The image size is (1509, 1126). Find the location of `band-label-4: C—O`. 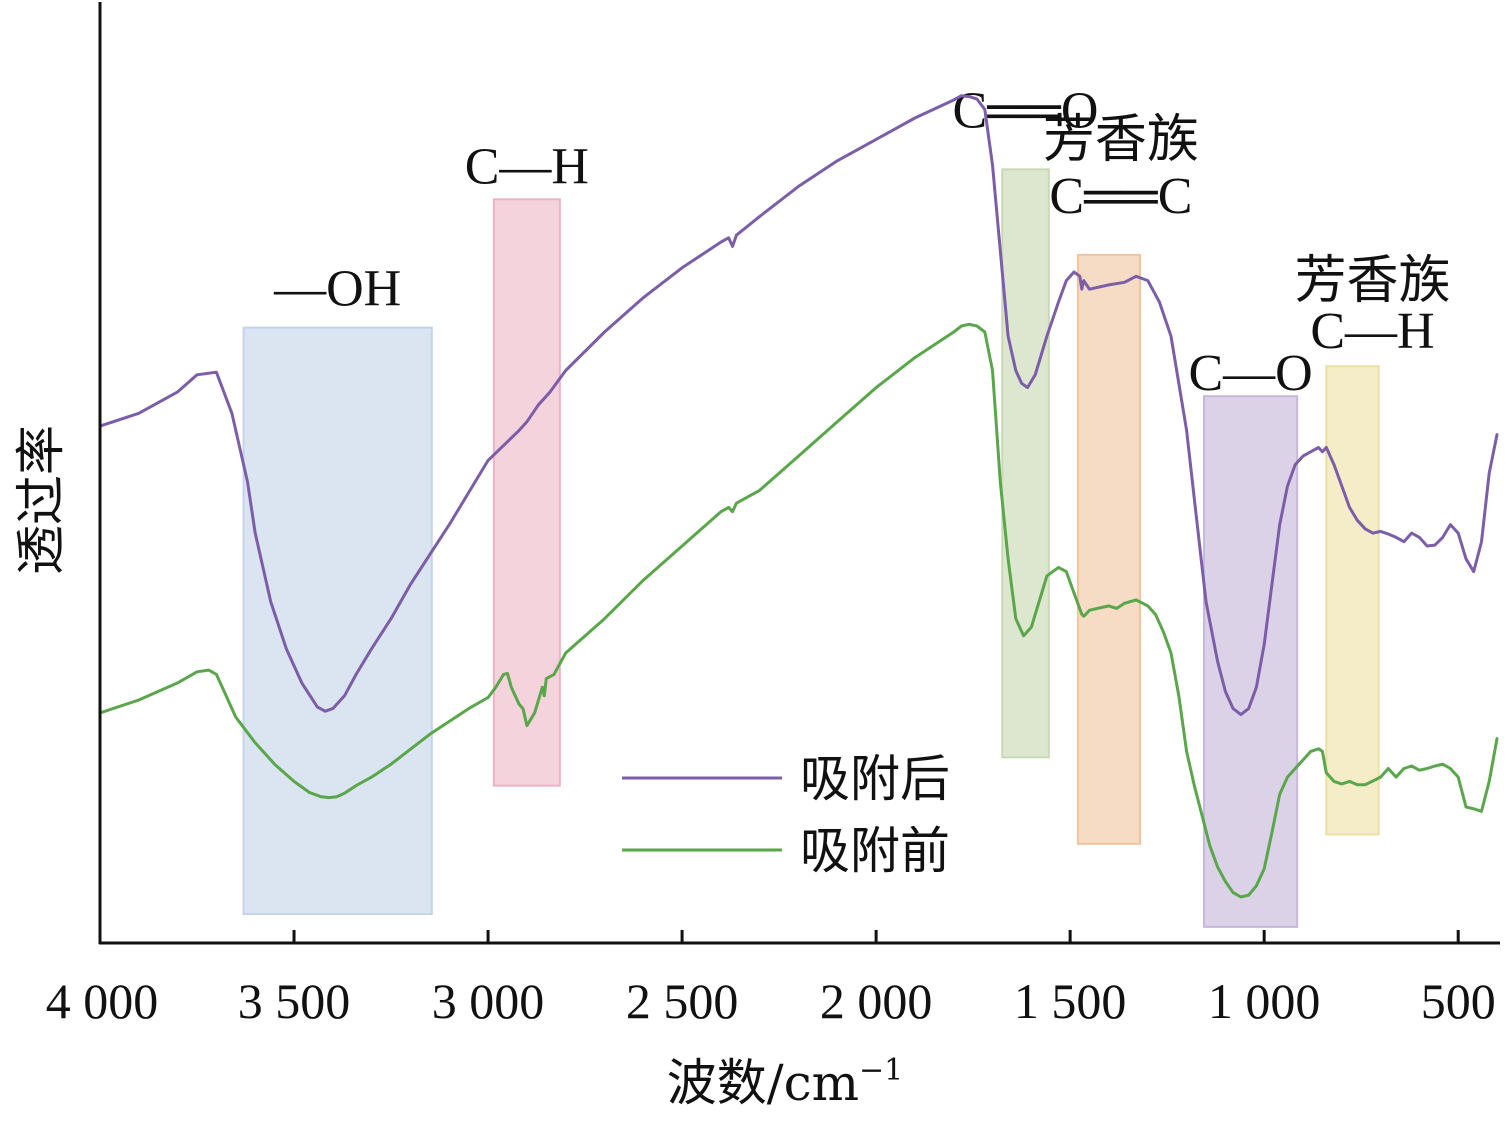

band-label-4: C—O is located at coordinates (1250, 373).